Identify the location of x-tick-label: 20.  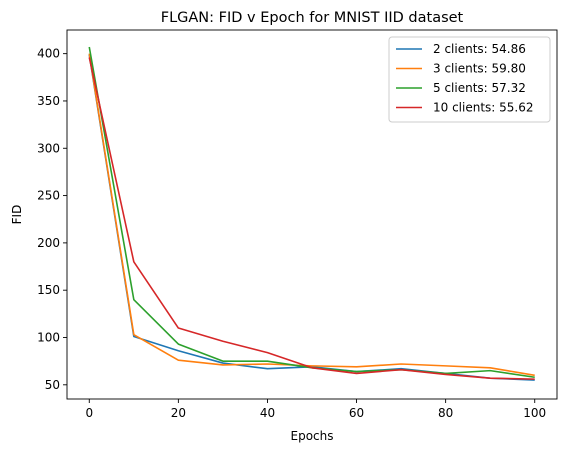
(178, 413).